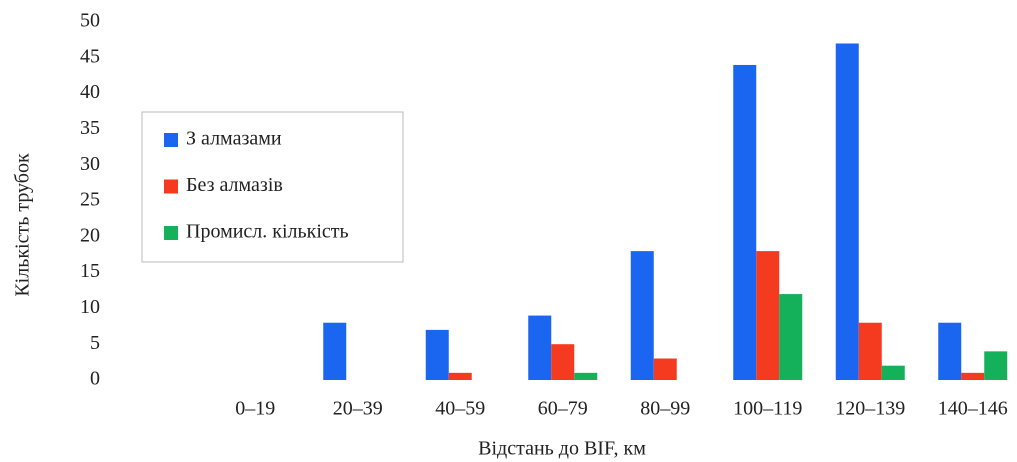 The width and height of the screenshot is (1017, 462). What do you see at coordinates (973, 409) in the screenshot?
I see `x-tick-label: 140–146` at bounding box center [973, 409].